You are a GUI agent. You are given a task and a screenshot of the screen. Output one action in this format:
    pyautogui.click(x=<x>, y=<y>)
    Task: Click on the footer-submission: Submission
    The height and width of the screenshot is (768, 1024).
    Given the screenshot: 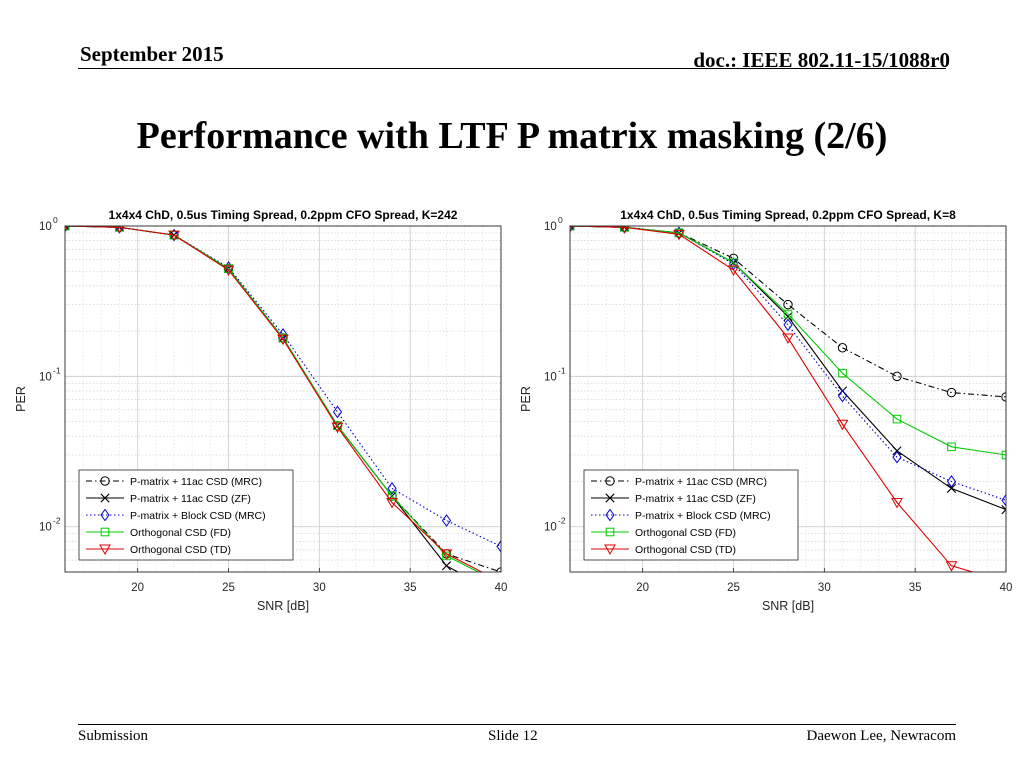 What is the action you would take?
    pyautogui.click(x=113, y=736)
    